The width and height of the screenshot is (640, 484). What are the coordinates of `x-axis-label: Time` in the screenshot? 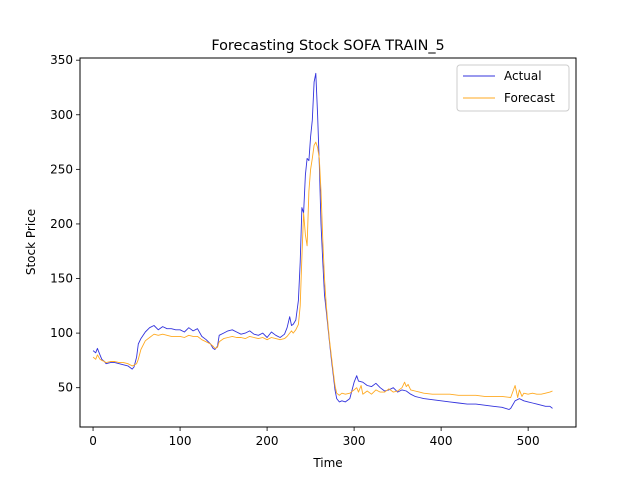 It's located at (327, 463).